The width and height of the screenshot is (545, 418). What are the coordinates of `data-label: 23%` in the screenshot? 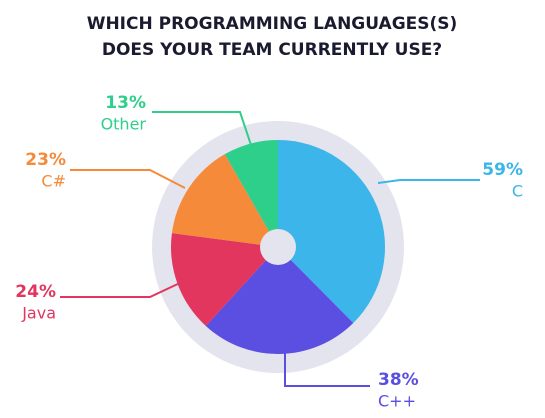 It's located at (45, 160).